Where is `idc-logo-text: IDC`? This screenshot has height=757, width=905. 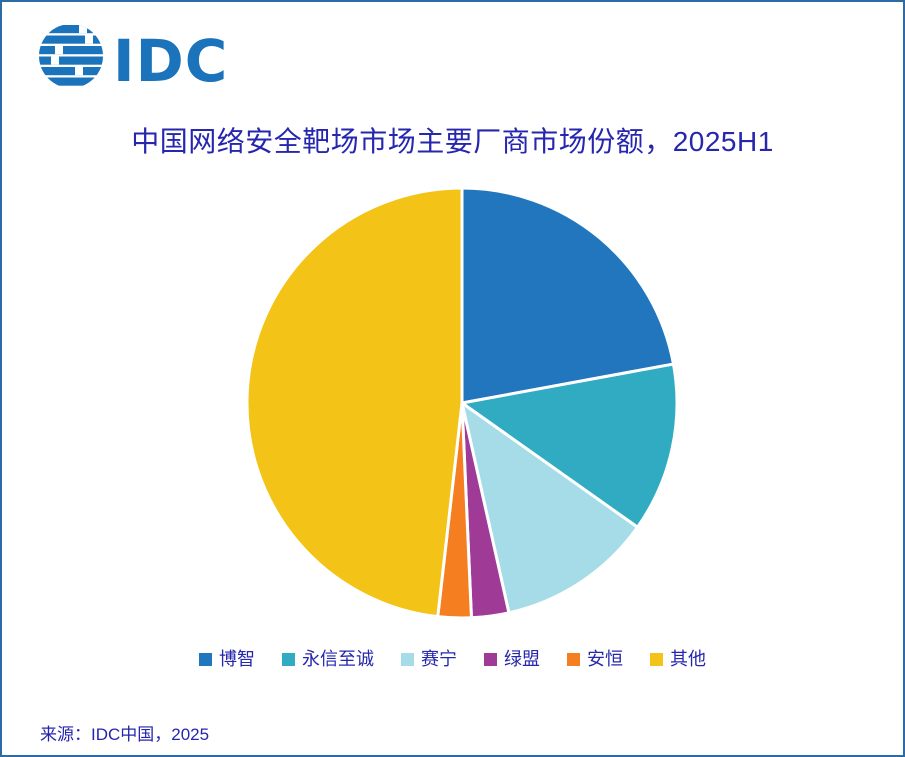
idc-logo-text: IDC is located at coordinates (170, 60).